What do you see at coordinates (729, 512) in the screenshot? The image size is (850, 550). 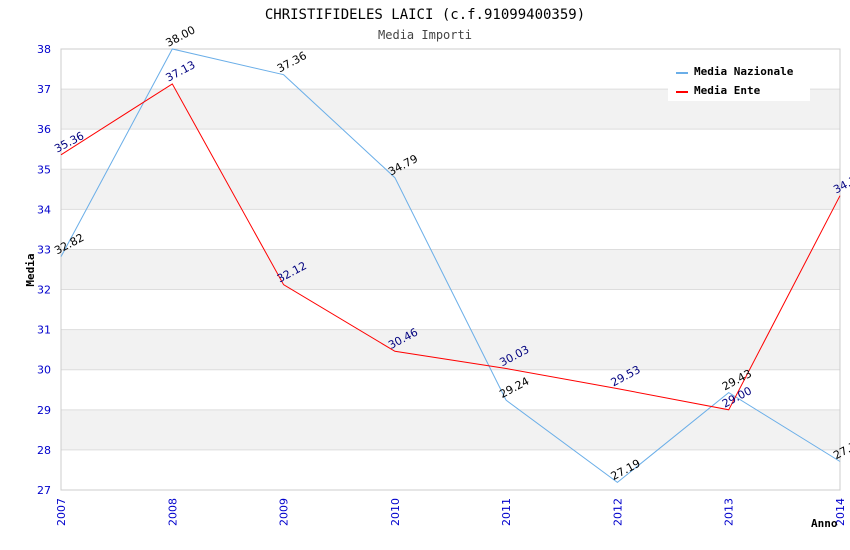 I see `x-tick-label: 2013` at bounding box center [729, 512].